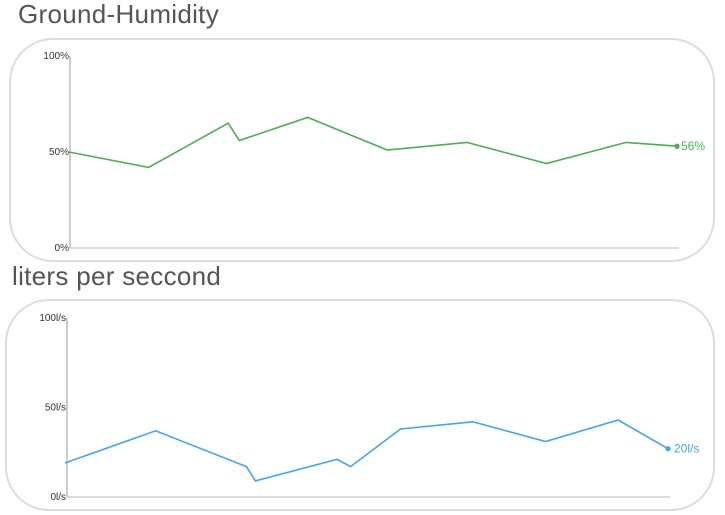 The height and width of the screenshot is (515, 725). I want to click on humidity-y-tick-label: 0%, so click(62, 248).